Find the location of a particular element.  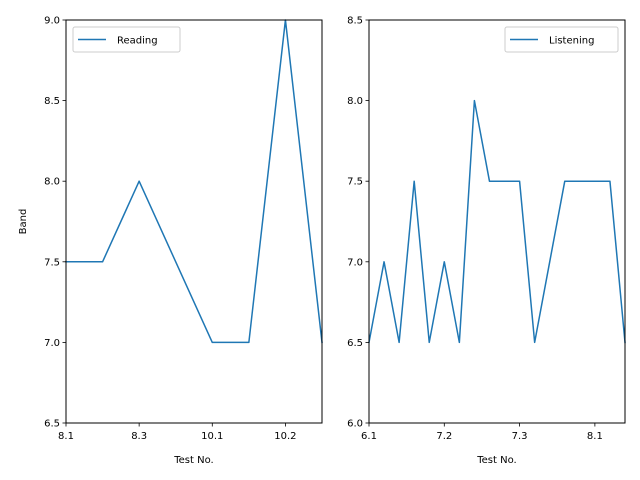

reading-legend-box is located at coordinates (126, 39).